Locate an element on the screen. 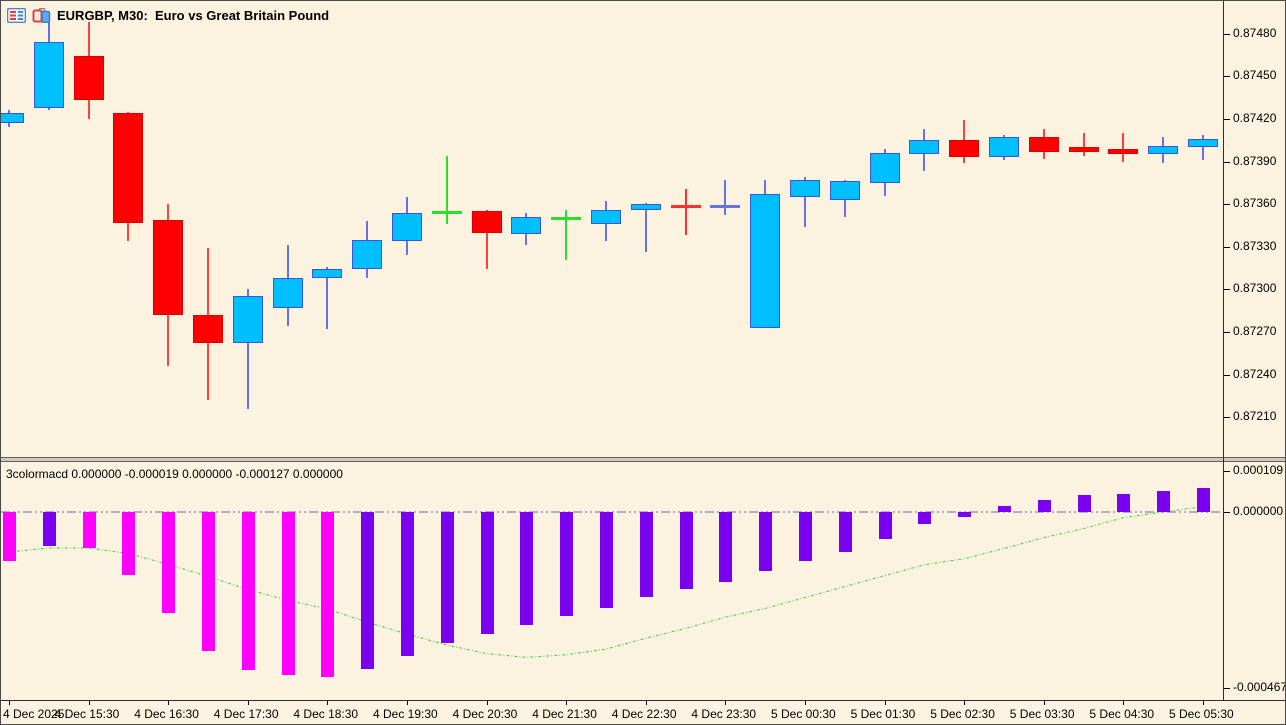 The image size is (1286, 725). price-axis-label: 0.87480 is located at coordinates (1255, 32).